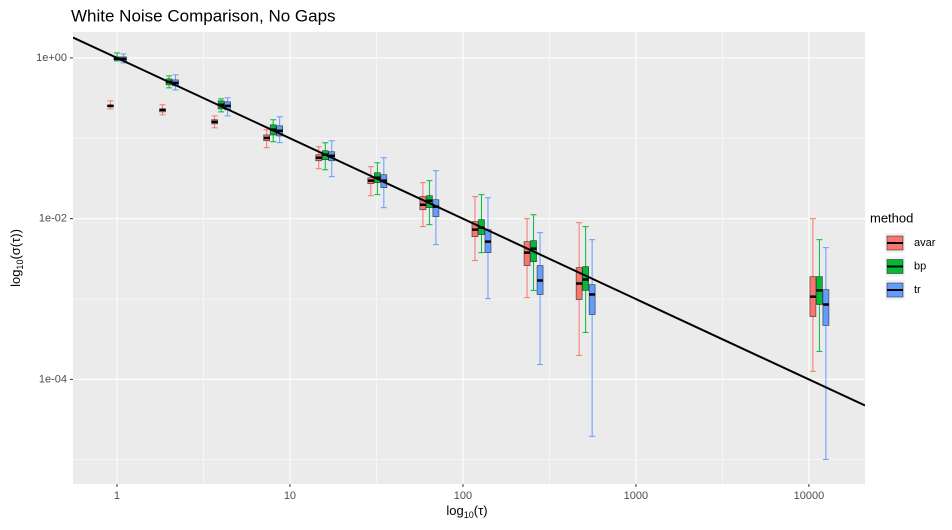  Describe the element at coordinates (53, 379) in the screenshot. I see `y-tick-label: 1e-04` at that location.